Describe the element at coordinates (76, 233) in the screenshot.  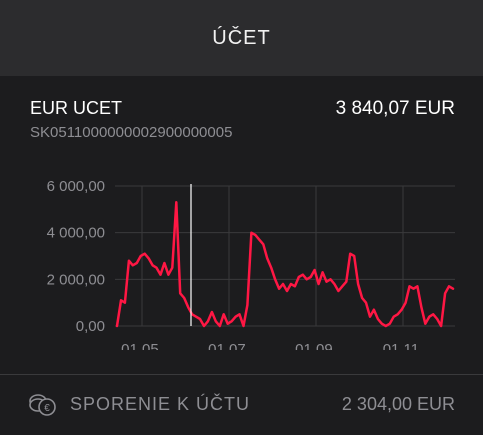
I see `y-tick-label: 4 000,00` at that location.